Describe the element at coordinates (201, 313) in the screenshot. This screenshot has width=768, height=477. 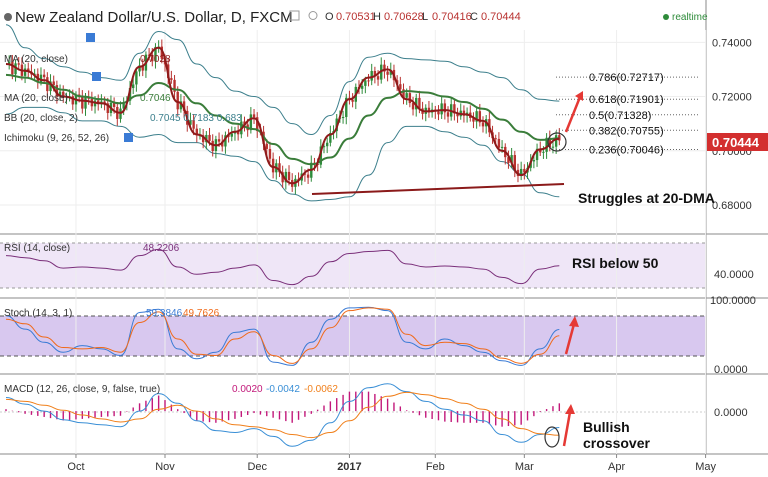
I see `stoch-pane-value-d: 49.7626` at that location.